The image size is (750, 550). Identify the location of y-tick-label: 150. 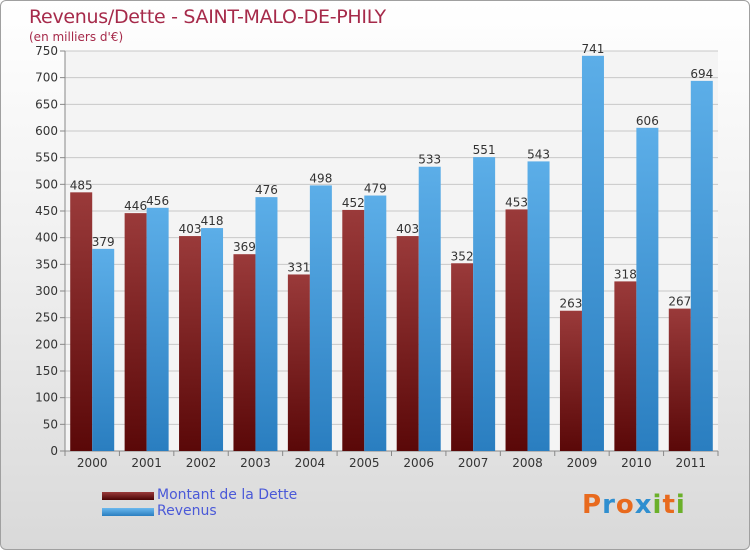
(46, 371).